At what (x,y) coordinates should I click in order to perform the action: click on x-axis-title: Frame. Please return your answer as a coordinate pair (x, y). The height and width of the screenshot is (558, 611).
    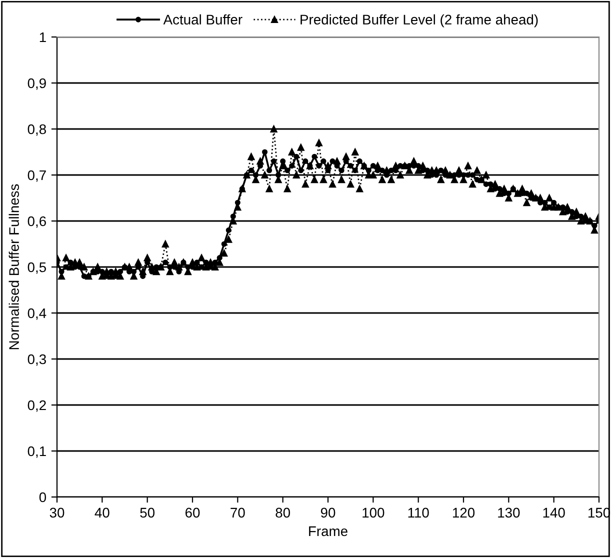
    Looking at the image, I should click on (328, 531).